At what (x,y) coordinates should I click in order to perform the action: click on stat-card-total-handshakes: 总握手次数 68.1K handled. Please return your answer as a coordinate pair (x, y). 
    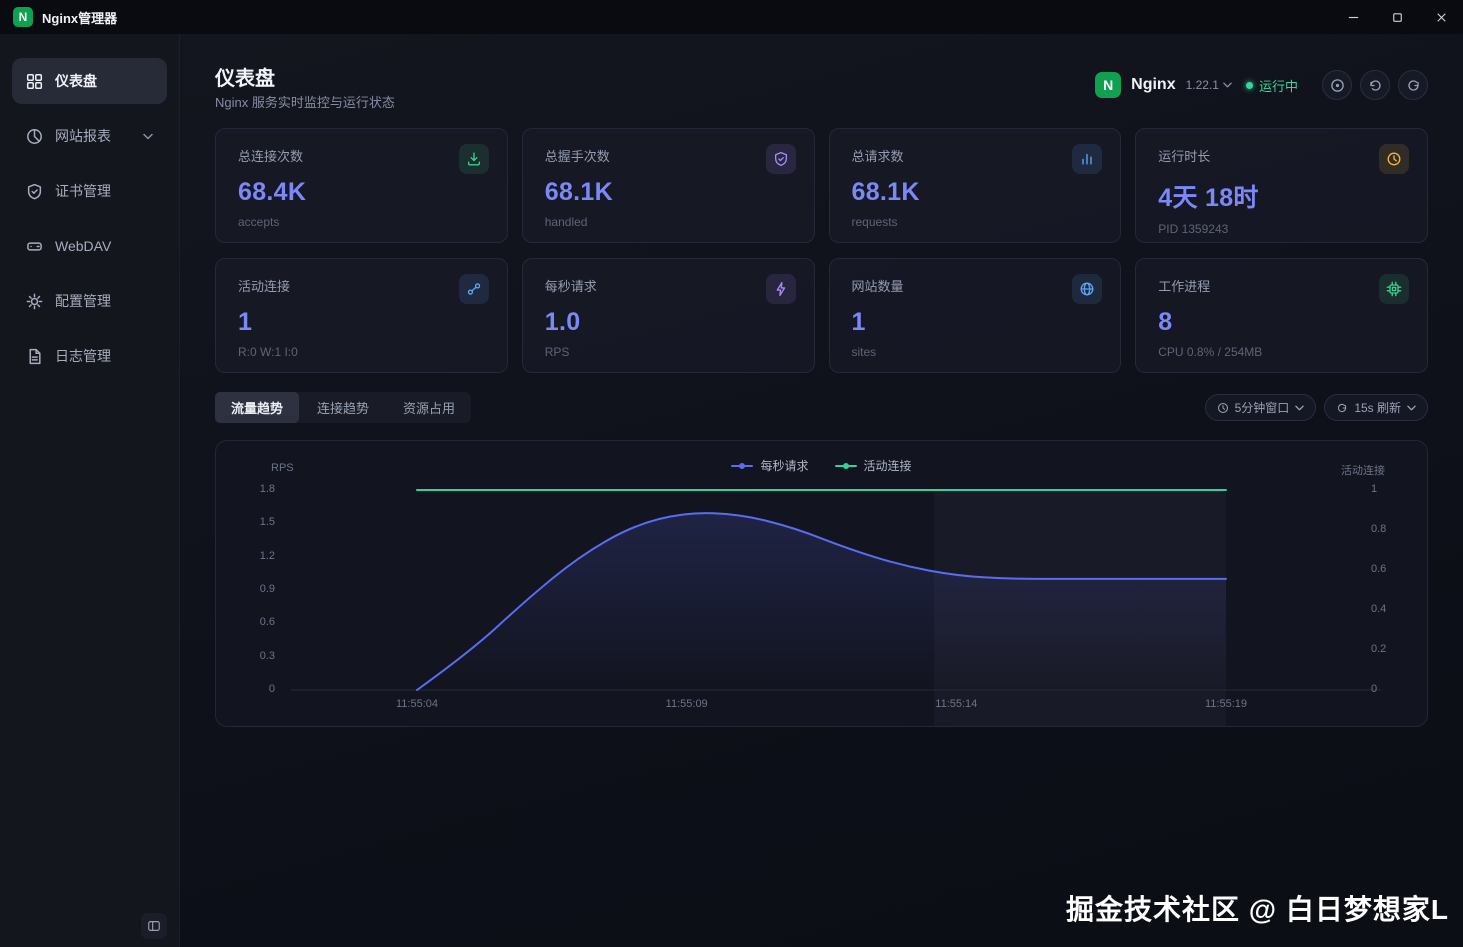
    Looking at the image, I should click on (668, 185).